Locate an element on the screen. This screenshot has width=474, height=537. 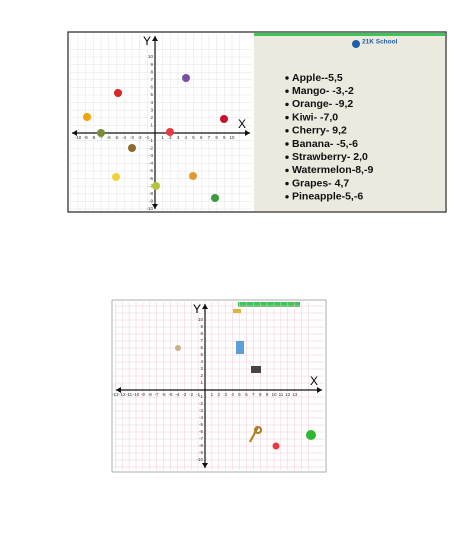
x-axis-label: X is located at coordinates (314, 381).